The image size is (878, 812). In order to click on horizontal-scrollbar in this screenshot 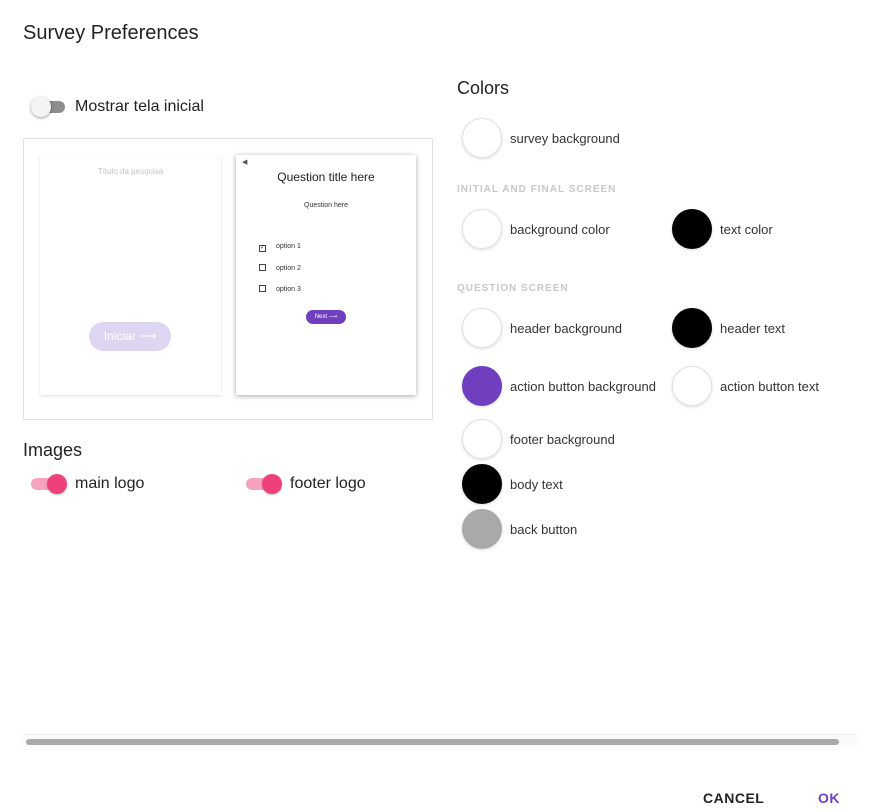, I will do `click(440, 740)`.